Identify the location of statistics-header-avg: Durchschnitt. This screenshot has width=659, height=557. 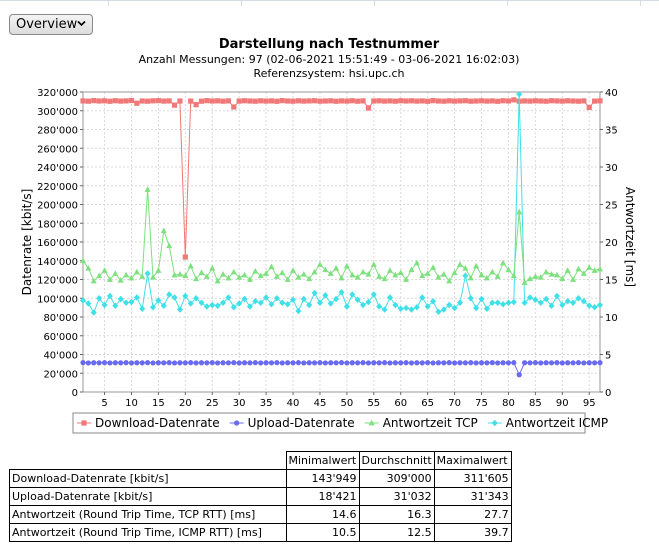
(396, 460).